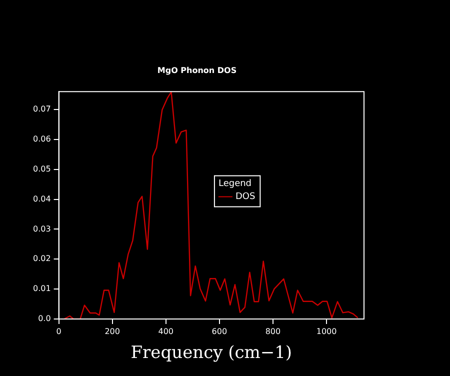  Describe the element at coordinates (112, 331) in the screenshot. I see `x-tick-label: 200` at that location.